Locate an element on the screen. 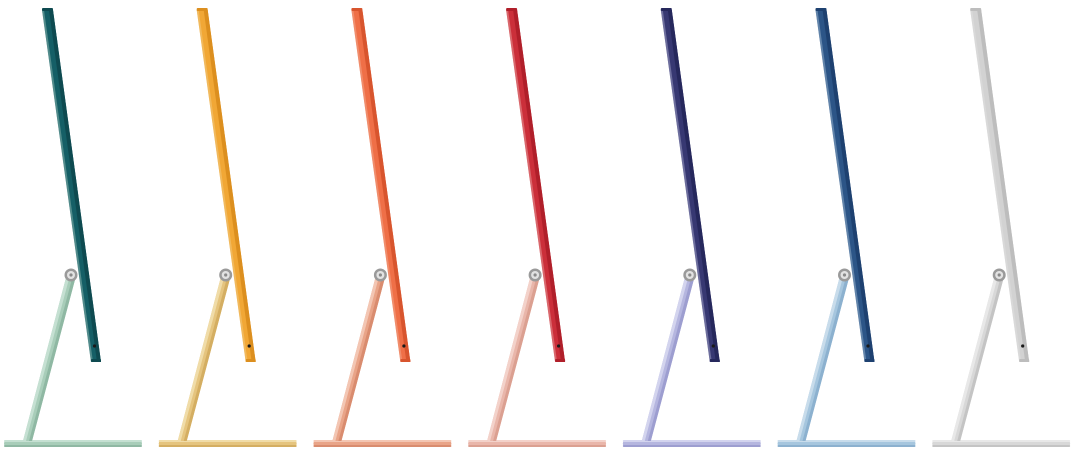  imac-silver is located at coordinates (1001, 227).